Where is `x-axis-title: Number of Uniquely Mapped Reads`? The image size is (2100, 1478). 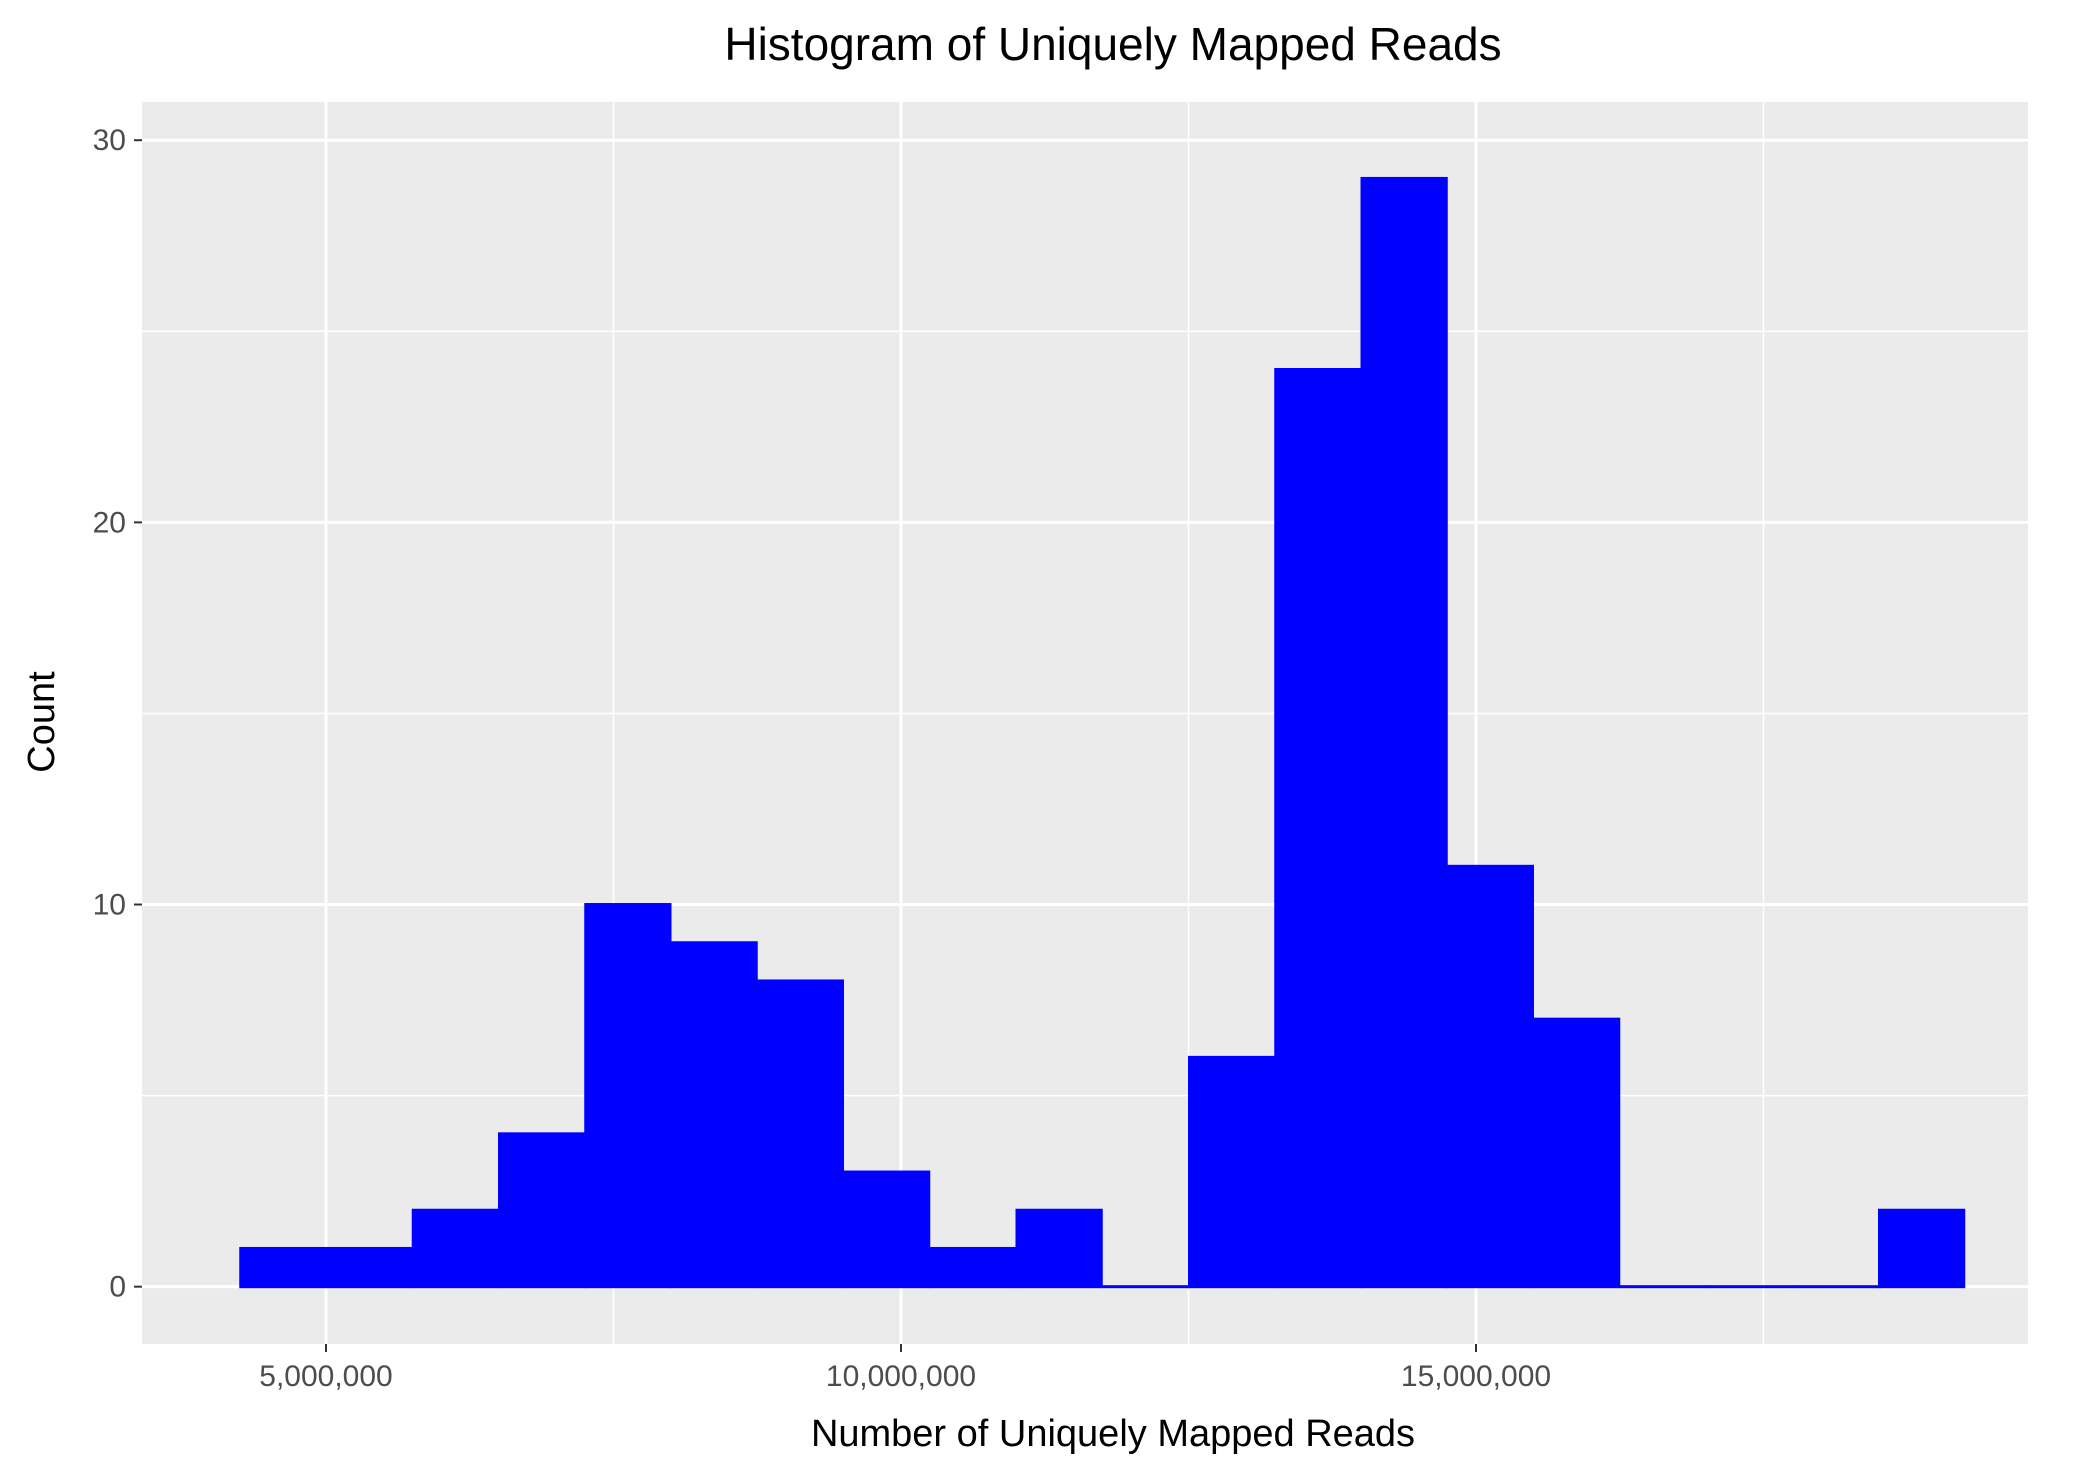
x-axis-title: Number of Uniquely Mapped Reads is located at coordinates (1113, 1434).